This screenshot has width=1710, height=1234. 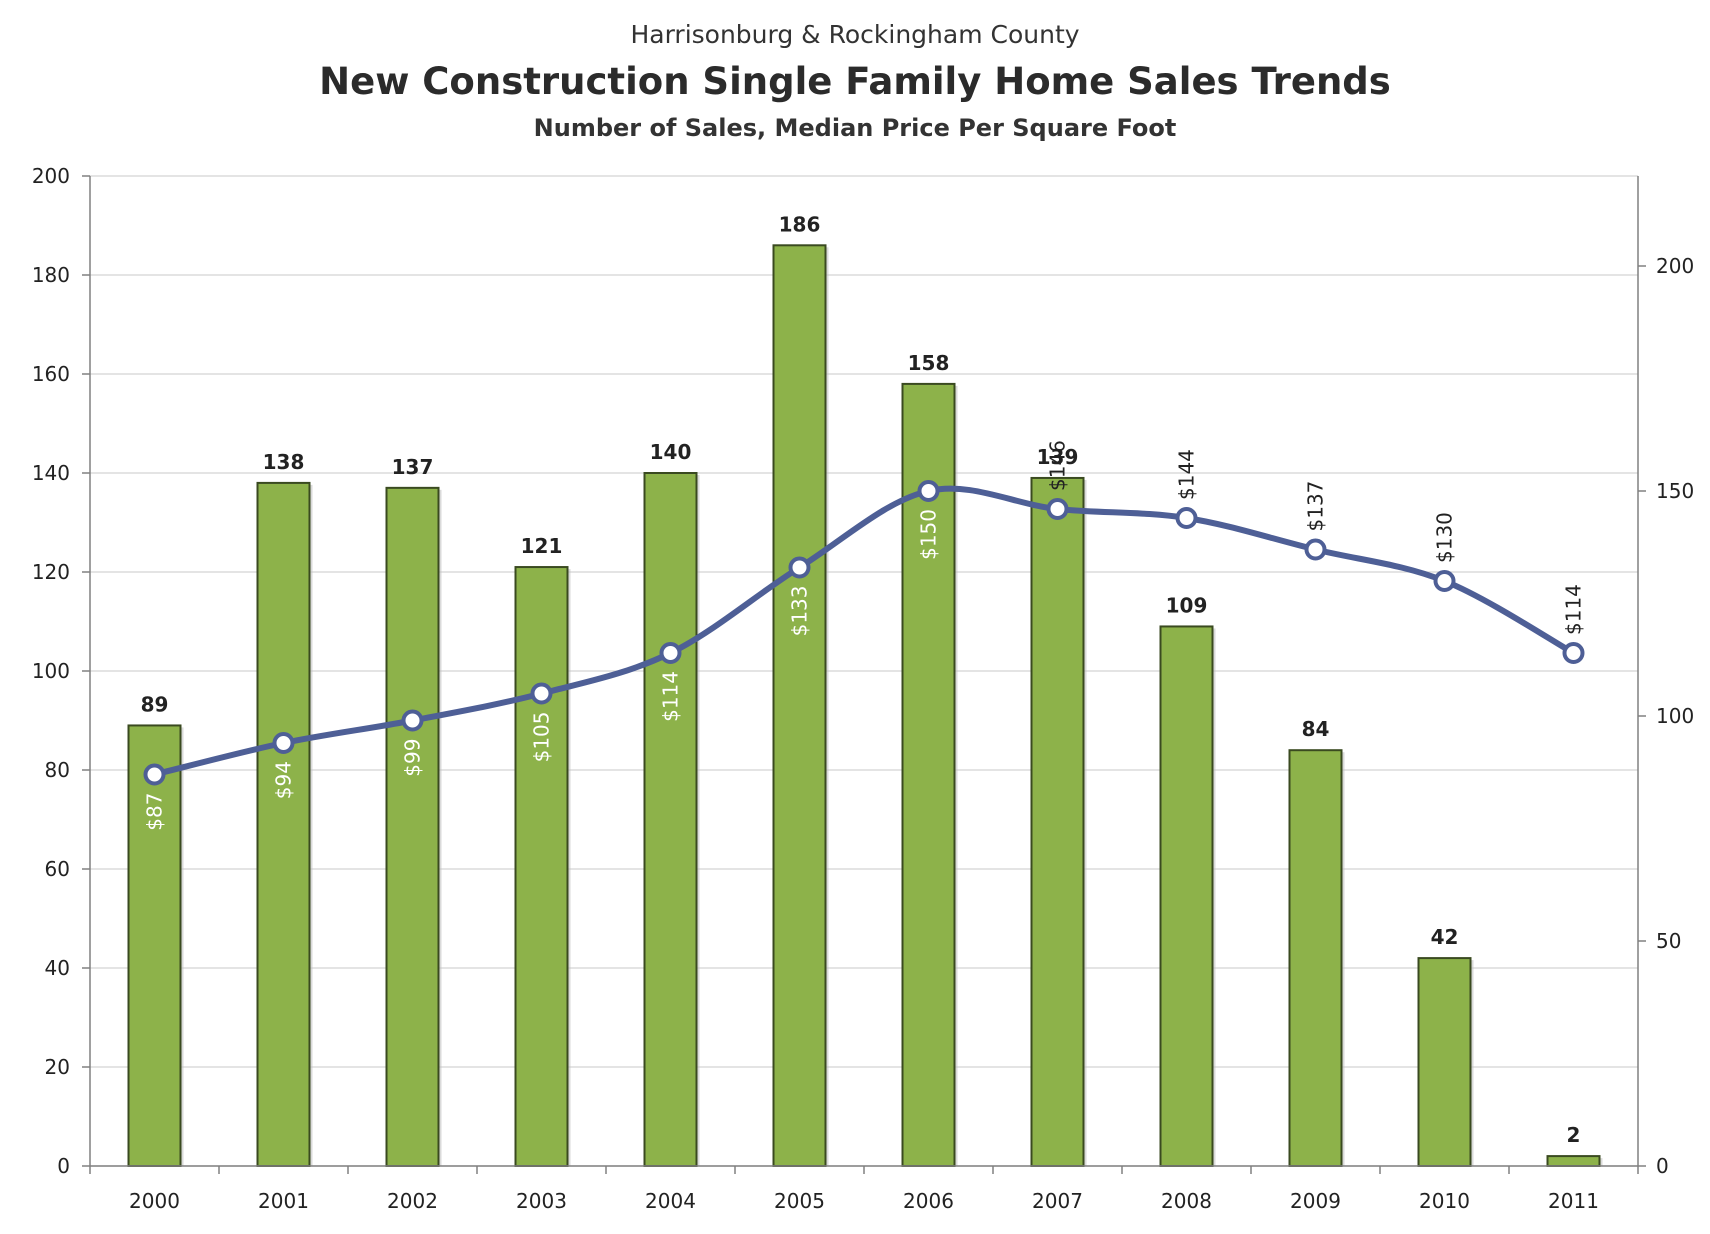 I want to click on x-tick-label: 2006, so click(x=928, y=1201).